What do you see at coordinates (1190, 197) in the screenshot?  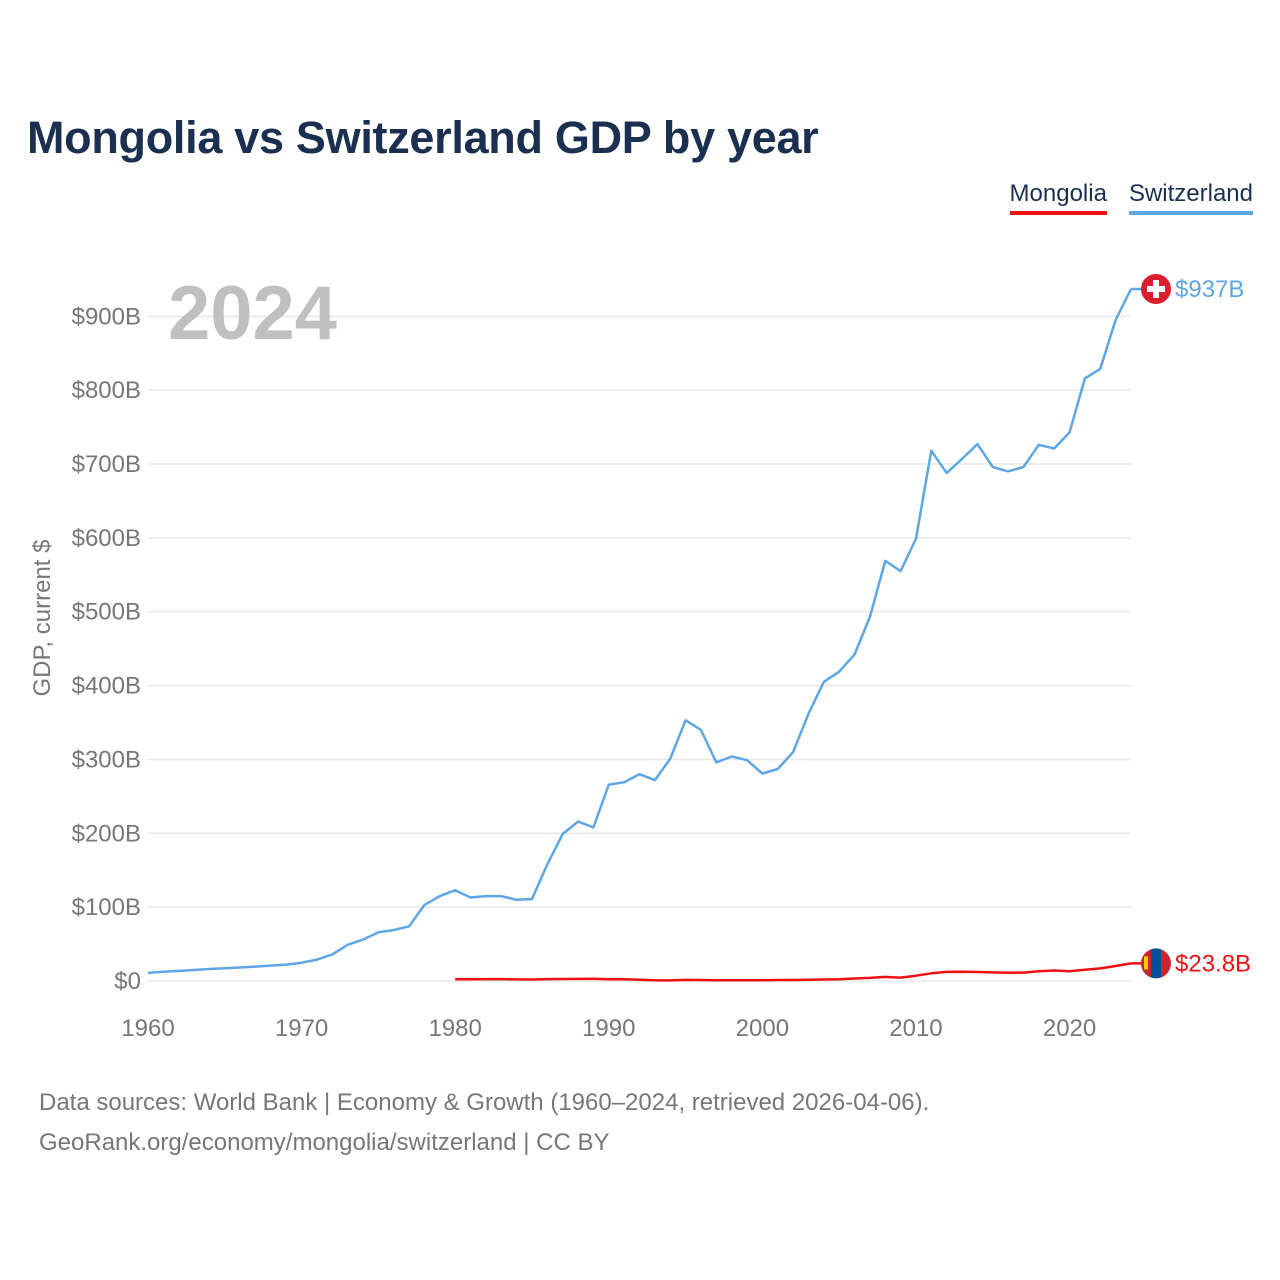 I see `legend-item-switzerland: Switzerland` at bounding box center [1190, 197].